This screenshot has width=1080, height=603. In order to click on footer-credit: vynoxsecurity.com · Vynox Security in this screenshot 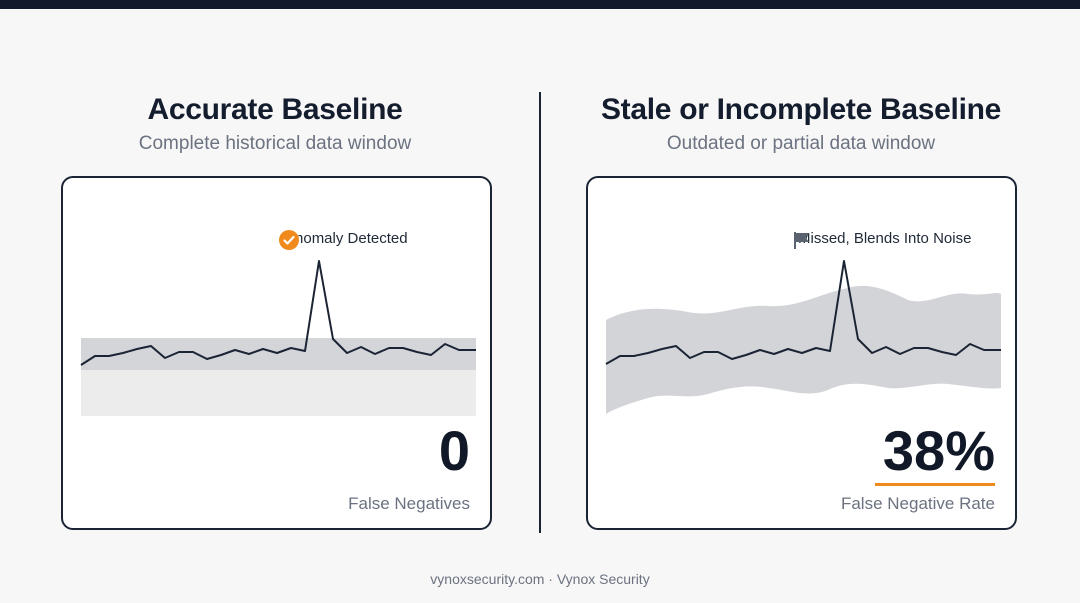, I will do `click(540, 579)`.